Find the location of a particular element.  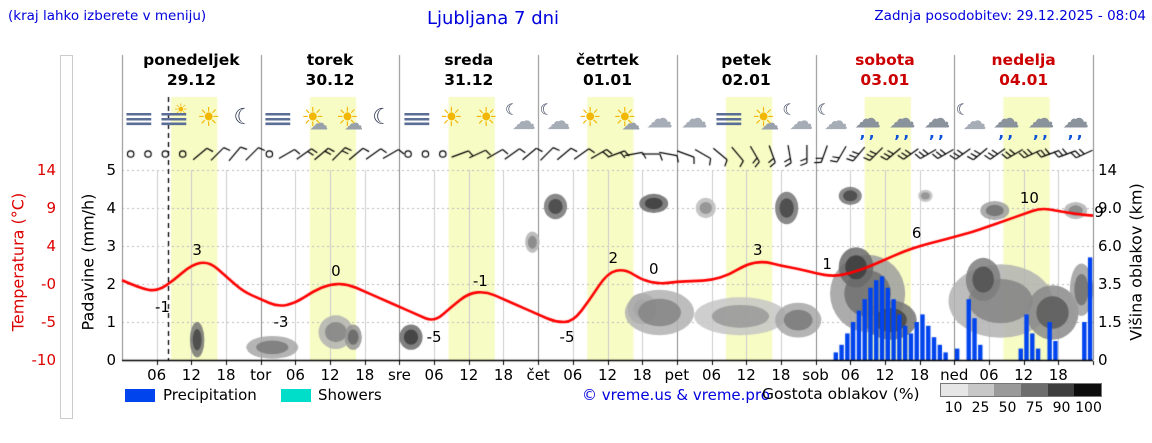

temp-value-label: 10 is located at coordinates (1029, 198).